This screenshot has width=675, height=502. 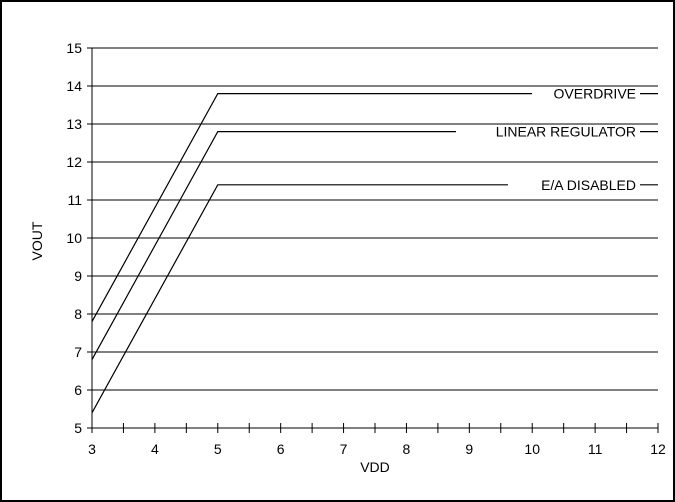 What do you see at coordinates (344, 449) in the screenshot?
I see `x-tick-label: 7` at bounding box center [344, 449].